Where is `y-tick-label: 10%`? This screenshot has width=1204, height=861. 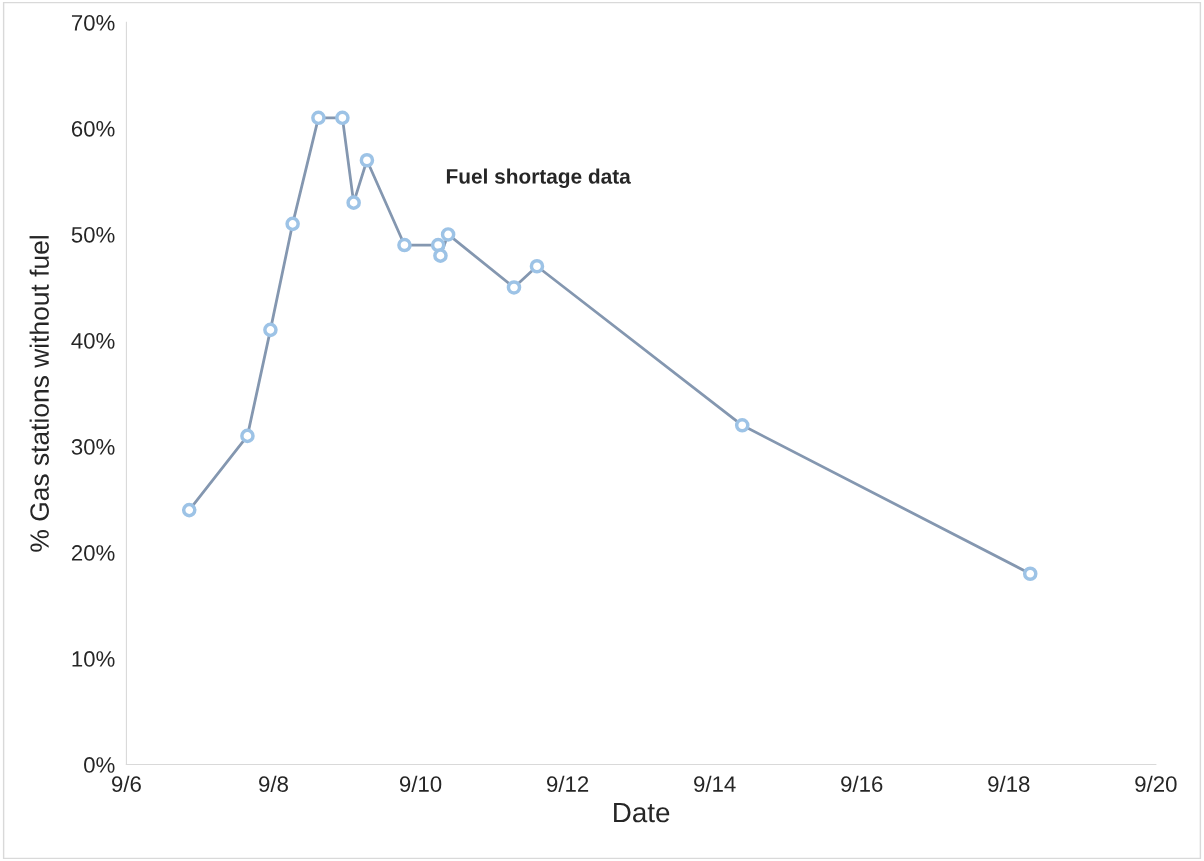 y-tick-label: 10% is located at coordinates (93, 659).